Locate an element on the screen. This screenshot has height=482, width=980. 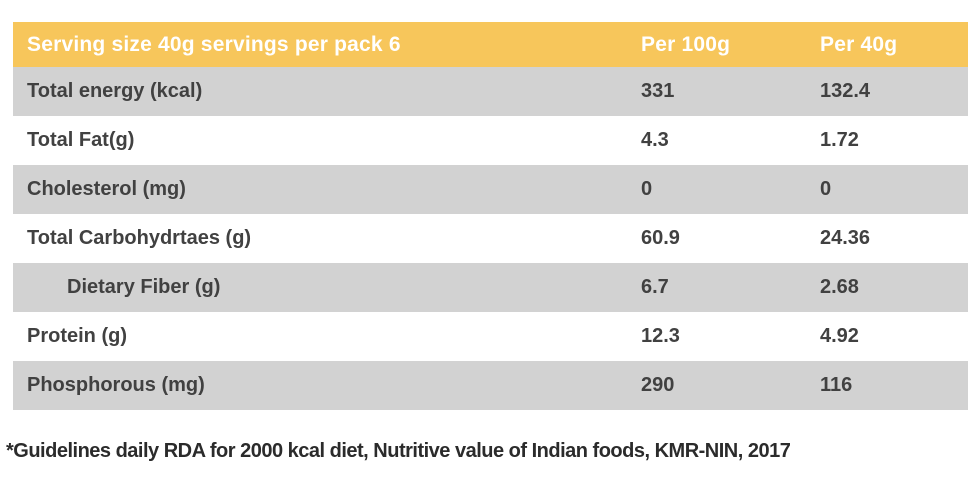
row-label: Dietary Fiber (g) is located at coordinates (144, 287).